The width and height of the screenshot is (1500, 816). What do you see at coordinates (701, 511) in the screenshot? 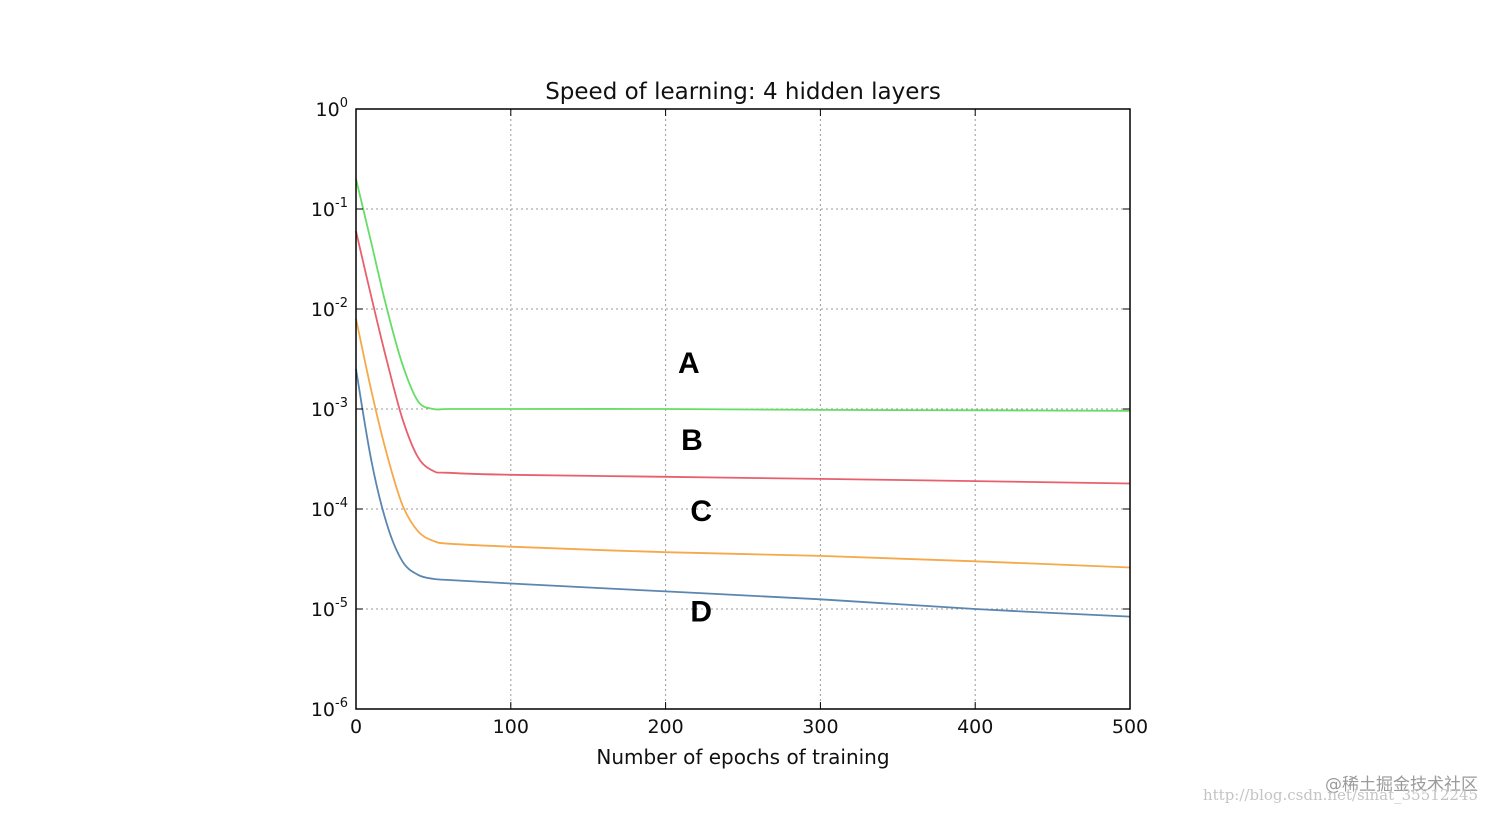
I see `annotation-label-c: C` at bounding box center [701, 511].